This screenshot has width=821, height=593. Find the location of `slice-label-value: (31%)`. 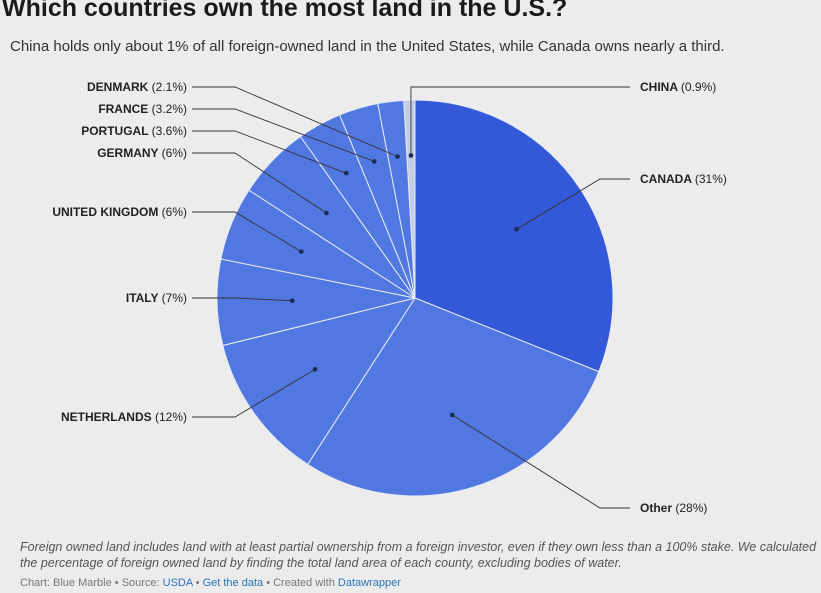

slice-label-value: (31%) is located at coordinates (711, 179).